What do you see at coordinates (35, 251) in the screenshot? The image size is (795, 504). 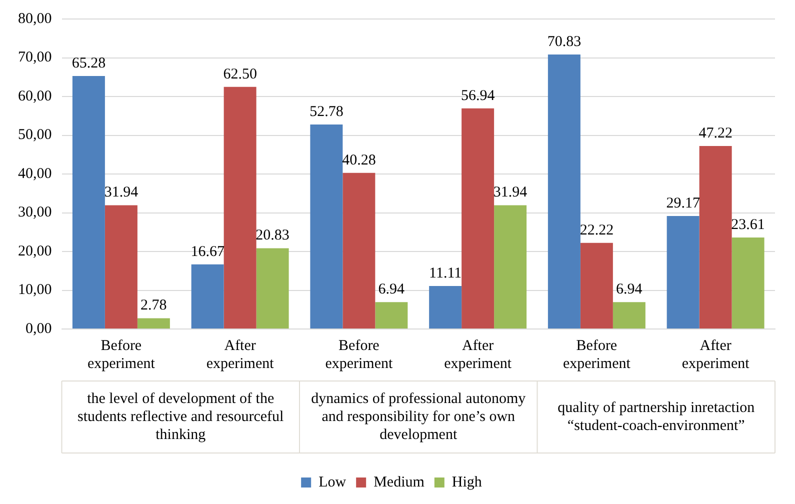 I see `y-tick-label: 20,00` at bounding box center [35, 251].